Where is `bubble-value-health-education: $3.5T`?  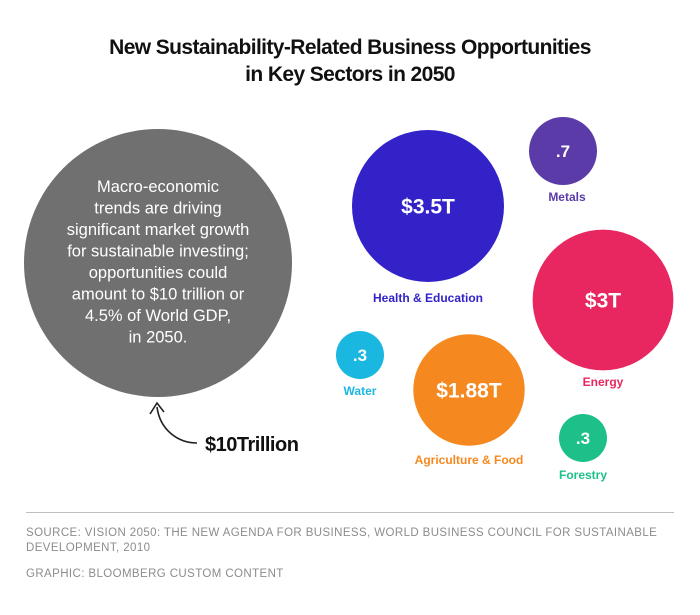 bubble-value-health-education: $3.5T is located at coordinates (428, 207).